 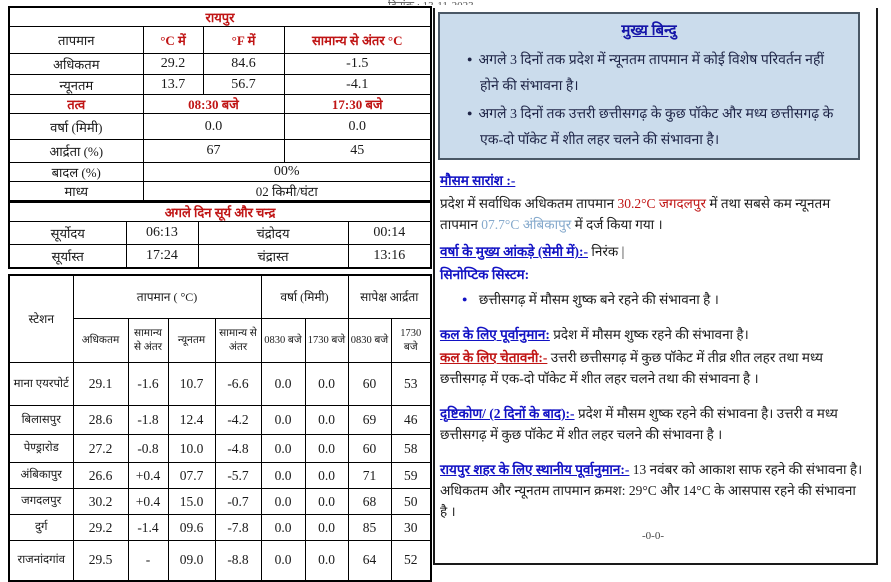 I want to click on station-rh-1730: 59, so click(x=411, y=475).